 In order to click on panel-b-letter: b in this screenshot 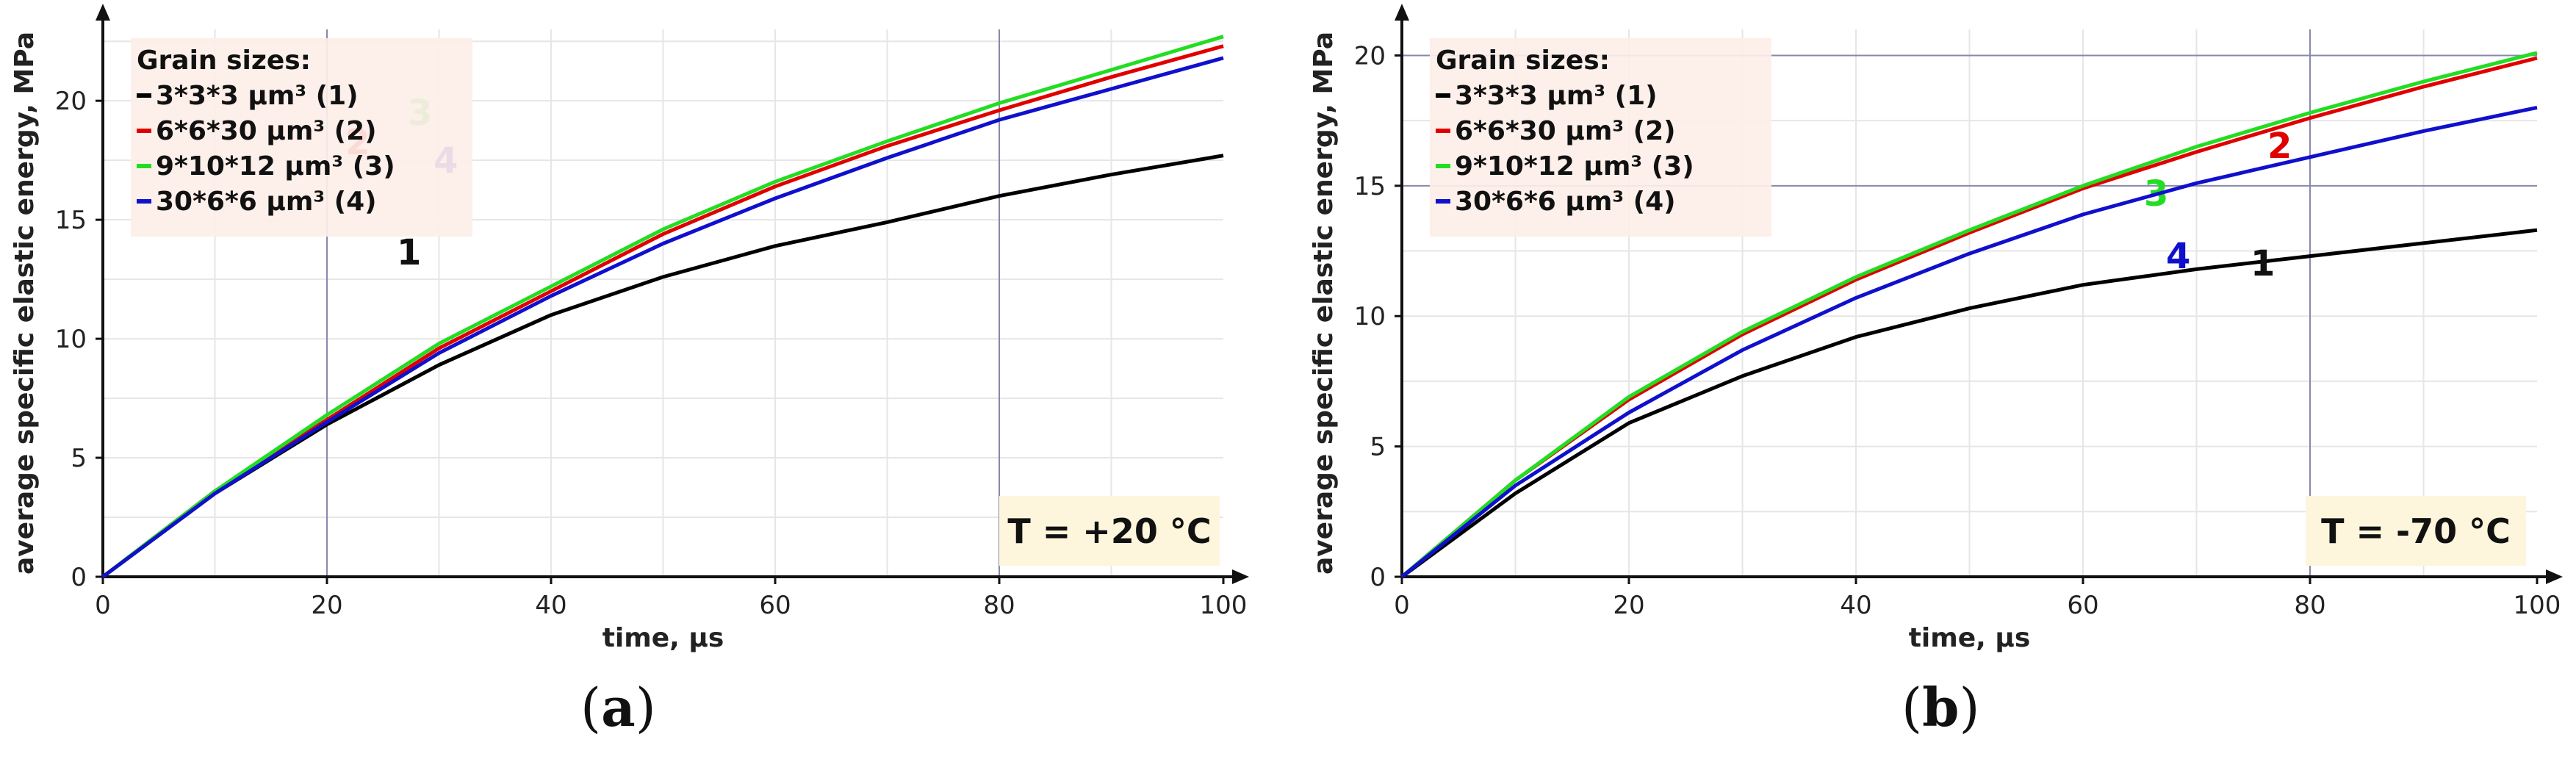, I will do `click(1941, 707)`.